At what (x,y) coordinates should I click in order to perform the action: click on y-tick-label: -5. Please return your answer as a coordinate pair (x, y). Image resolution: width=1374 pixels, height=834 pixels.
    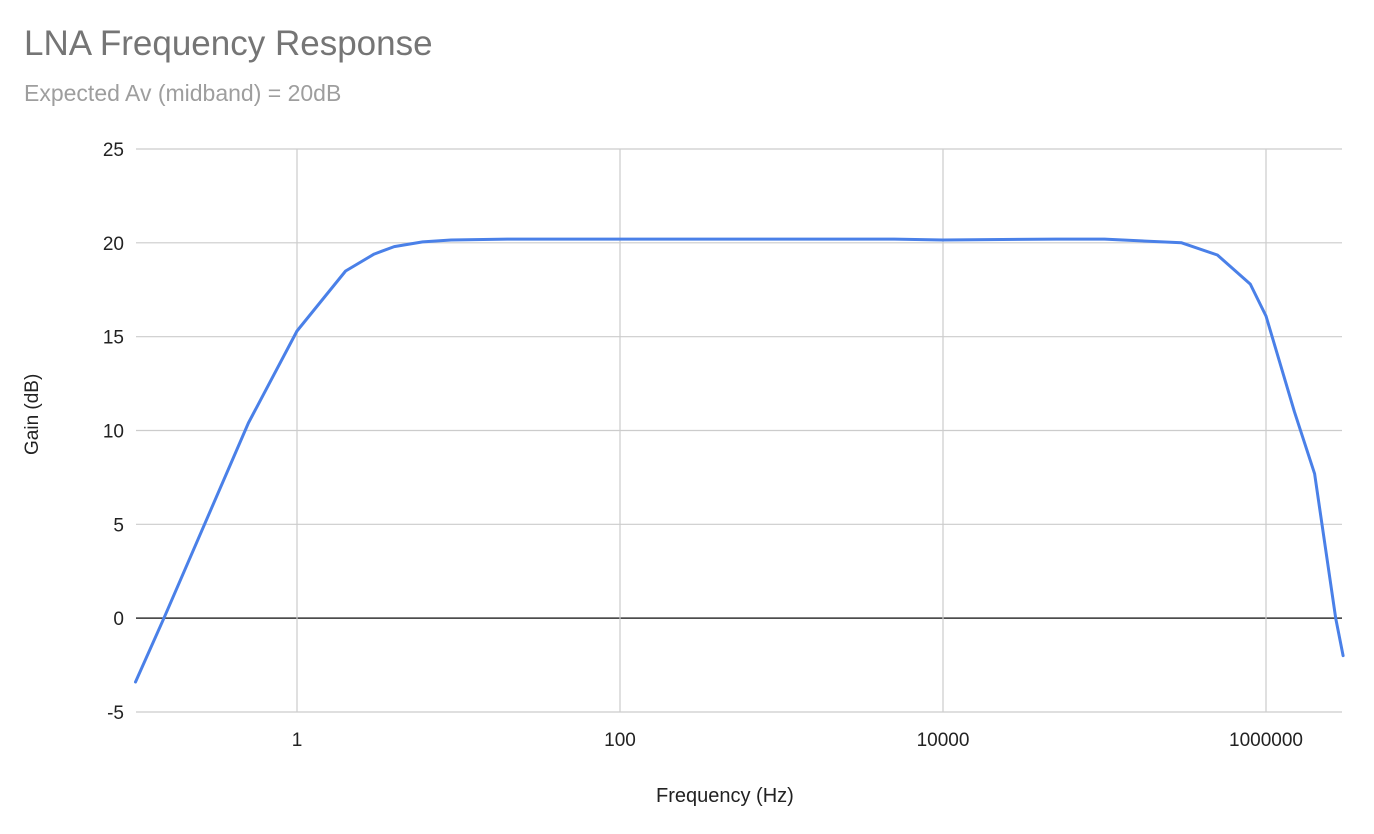
    Looking at the image, I should click on (115, 713).